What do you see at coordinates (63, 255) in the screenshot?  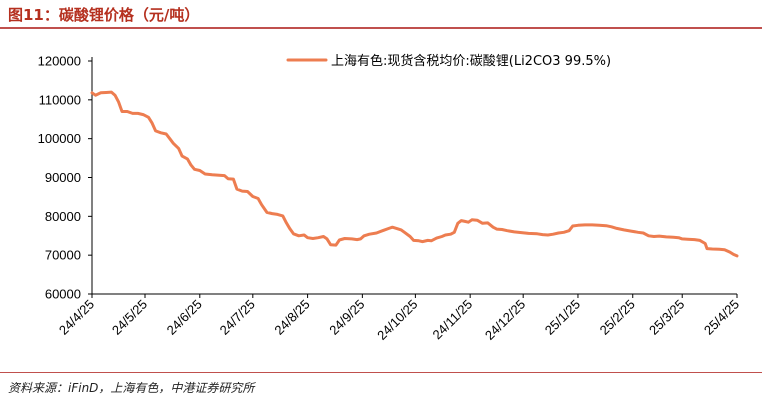 I see `y-tick-label: 70000` at bounding box center [63, 255].